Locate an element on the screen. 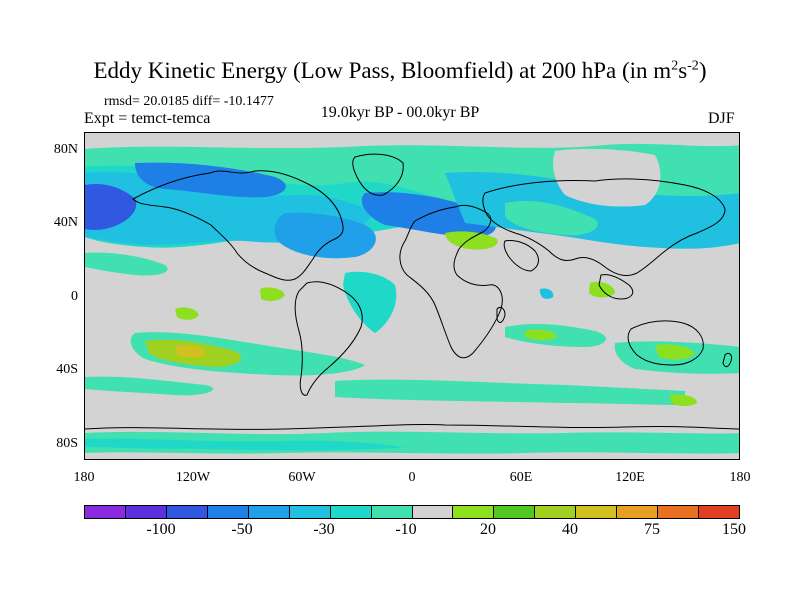  eke-pacific-north-blue is located at coordinates (210, 180).